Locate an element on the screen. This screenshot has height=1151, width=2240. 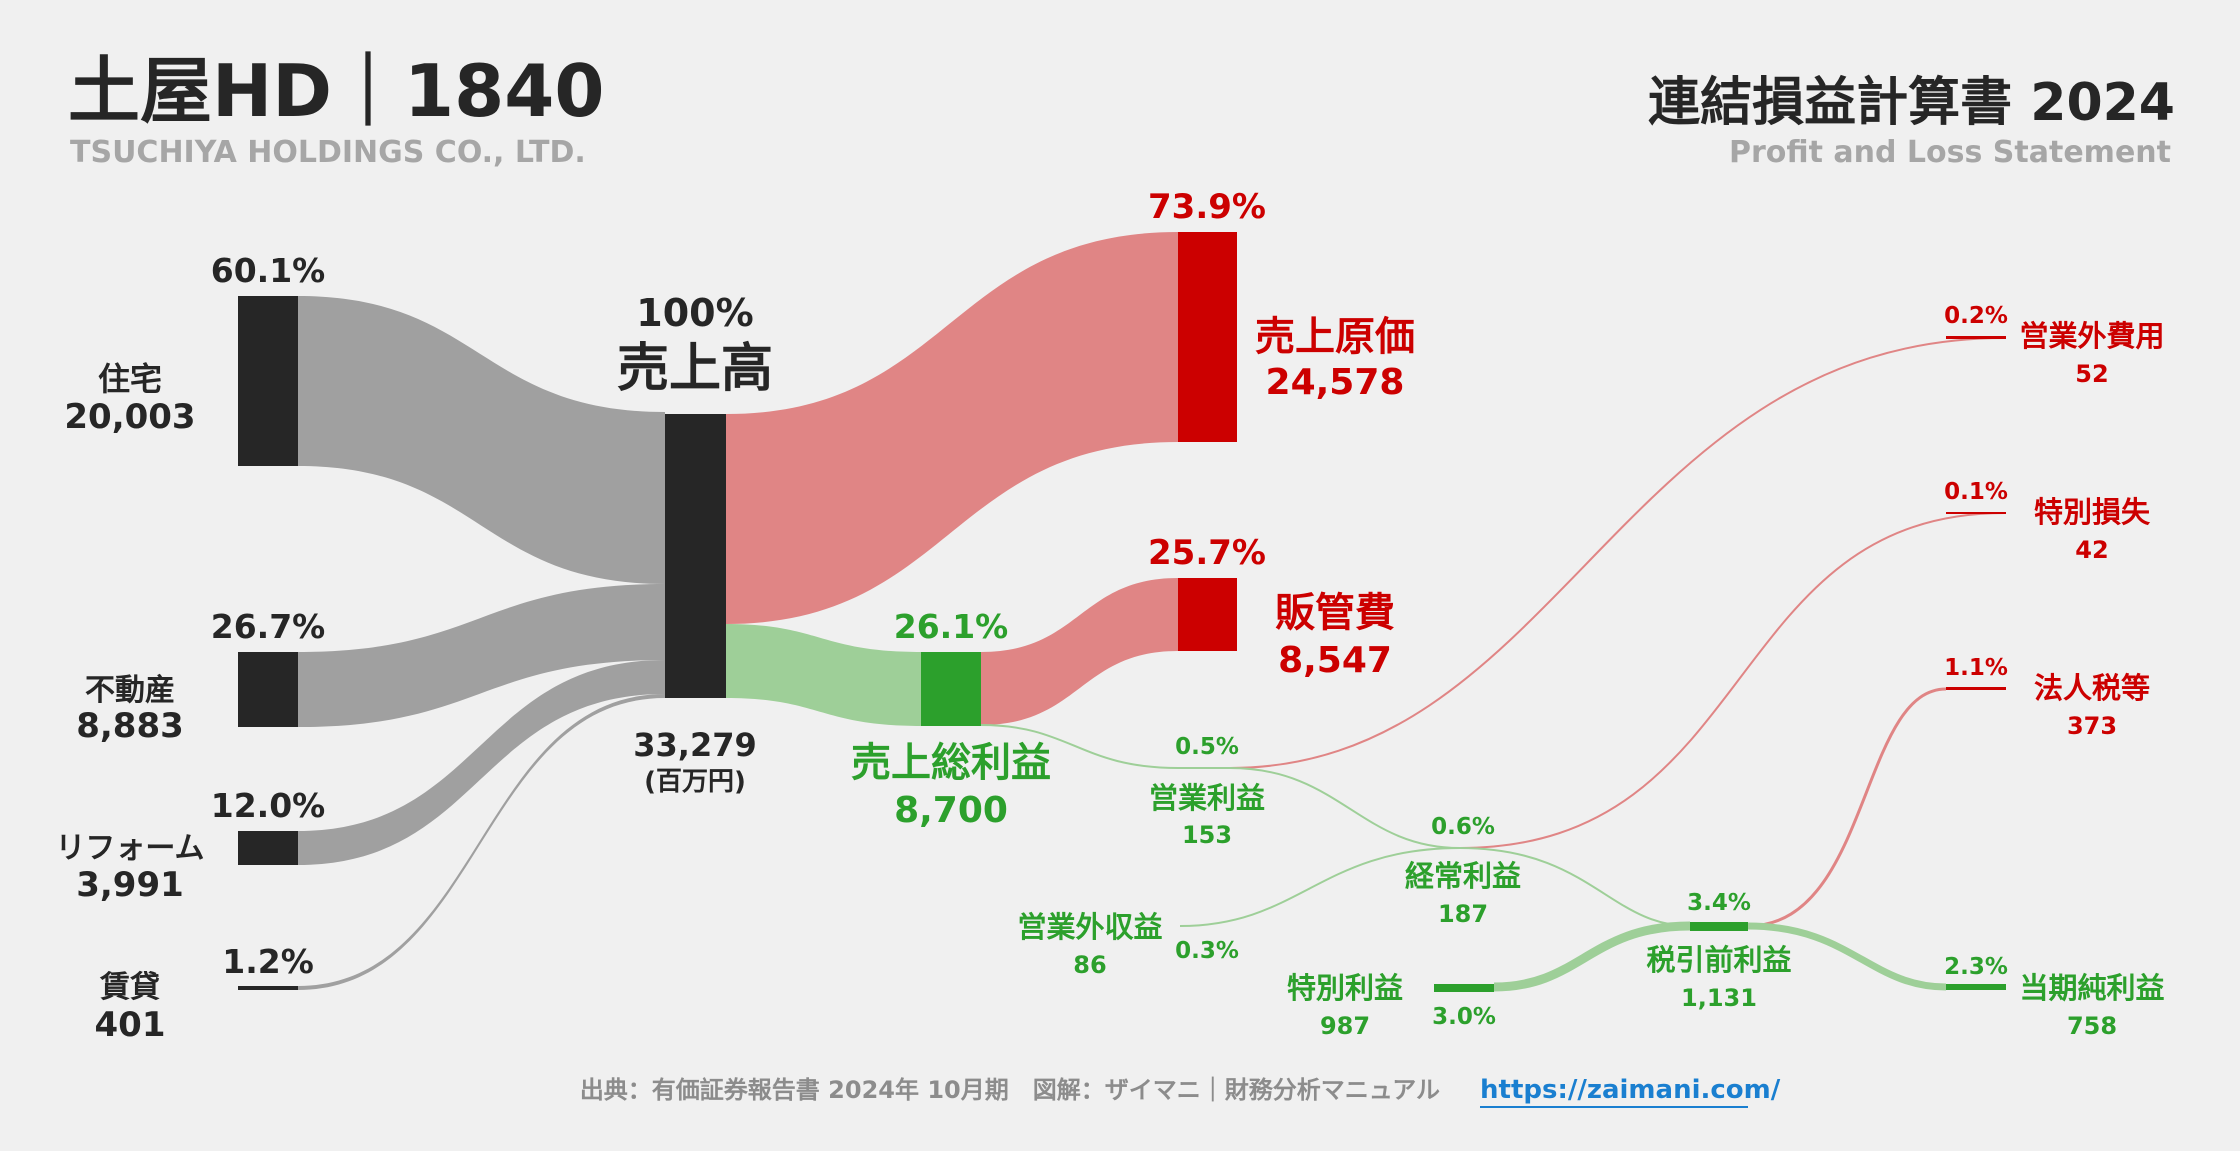
statement-title: 連結損益計算書 2024 is located at coordinates (1911, 103).